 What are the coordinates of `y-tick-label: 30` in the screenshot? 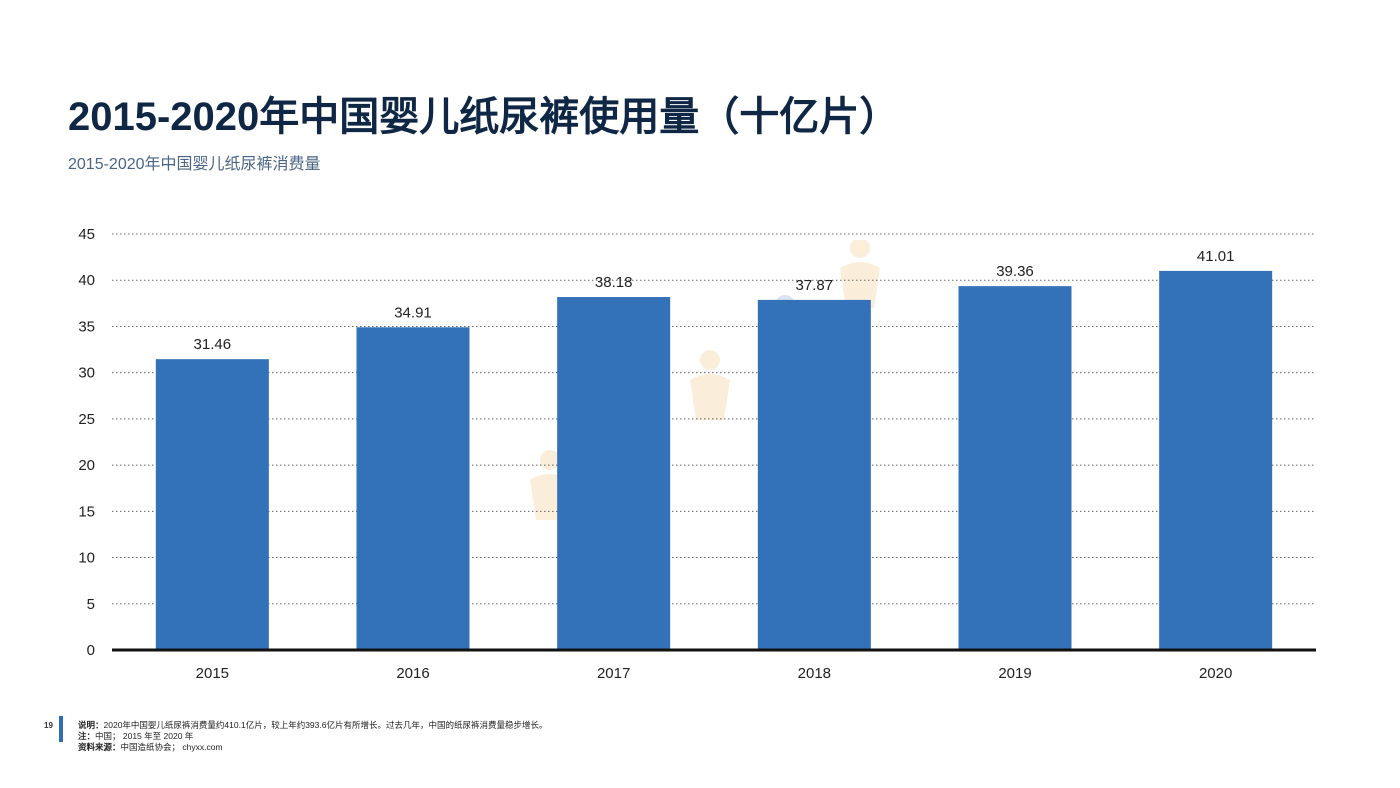 It's located at (86, 373).